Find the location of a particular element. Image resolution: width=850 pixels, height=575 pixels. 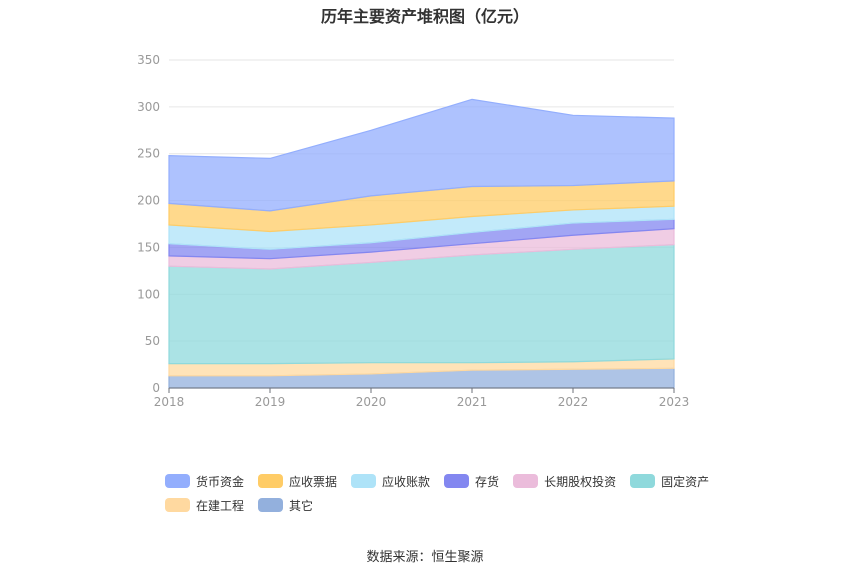

legend-label: 存货 is located at coordinates (487, 481).